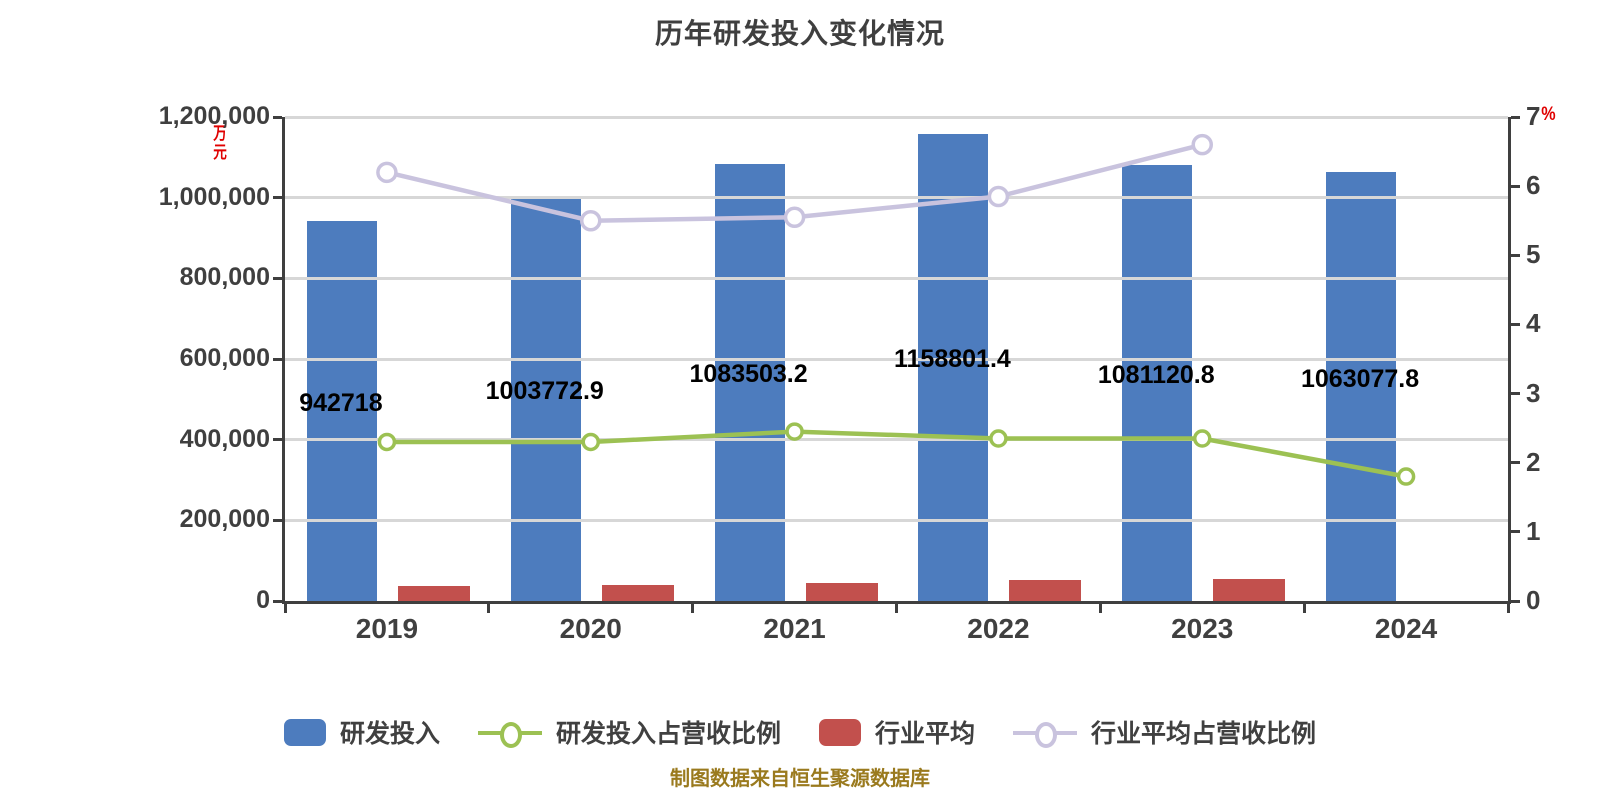 This screenshot has height=800, width=1600. What do you see at coordinates (263, 600) in the screenshot?
I see `left-axis-tick-label: 0` at bounding box center [263, 600].